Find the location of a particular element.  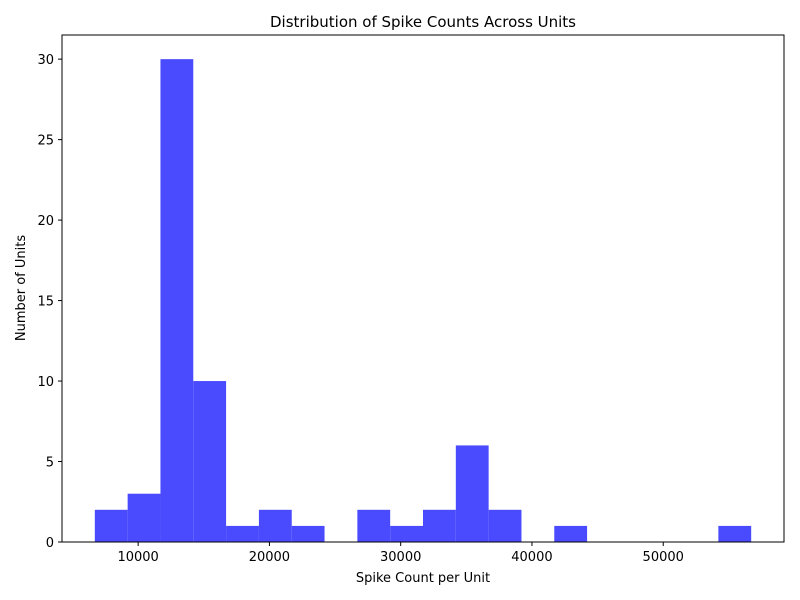

x-tick-label: 30000 is located at coordinates (400, 557).